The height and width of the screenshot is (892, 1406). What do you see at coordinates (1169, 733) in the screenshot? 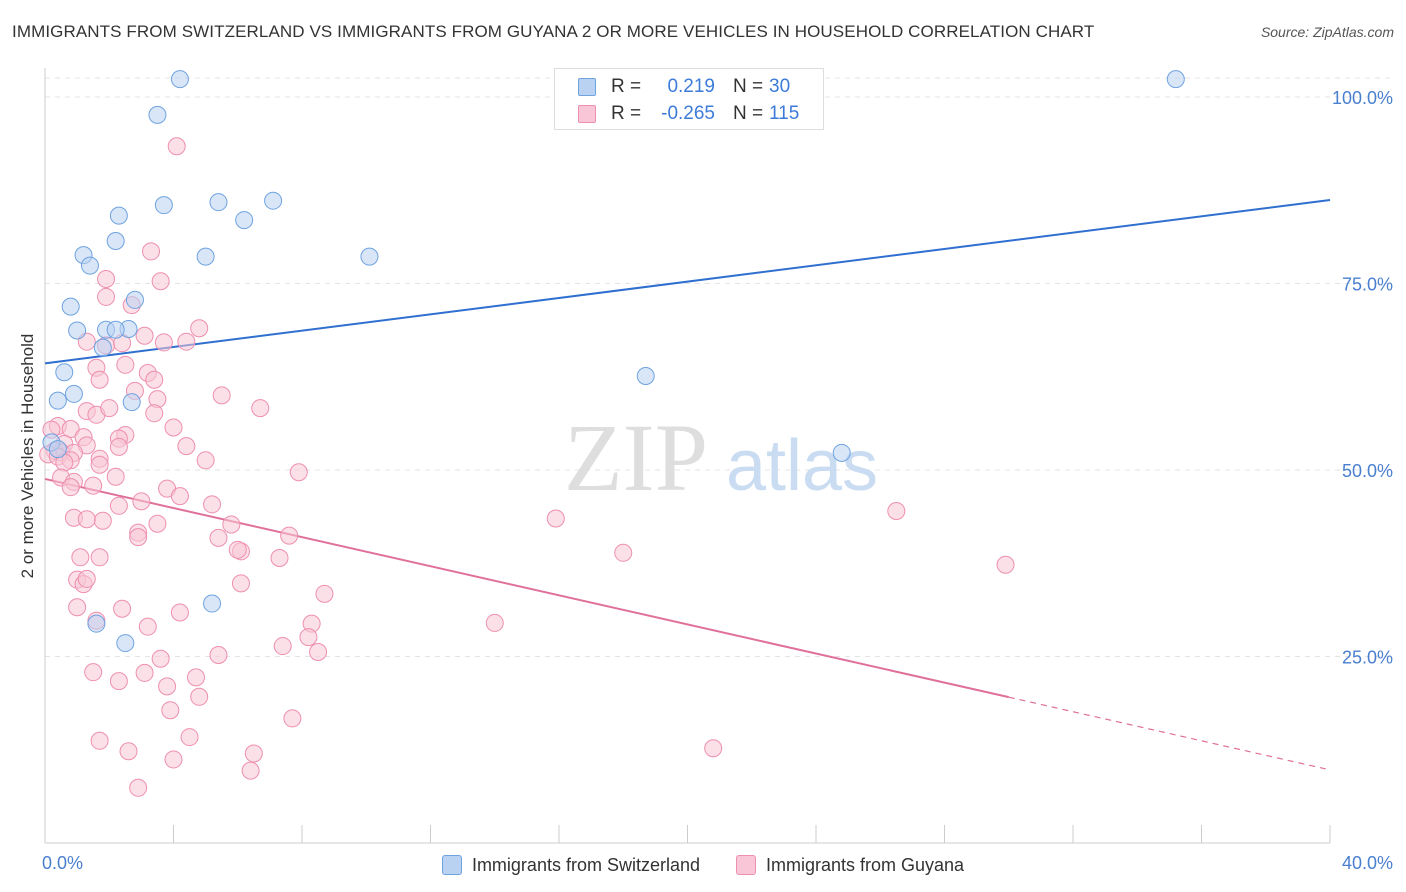
I see `trend-line-extension` at bounding box center [1169, 733].